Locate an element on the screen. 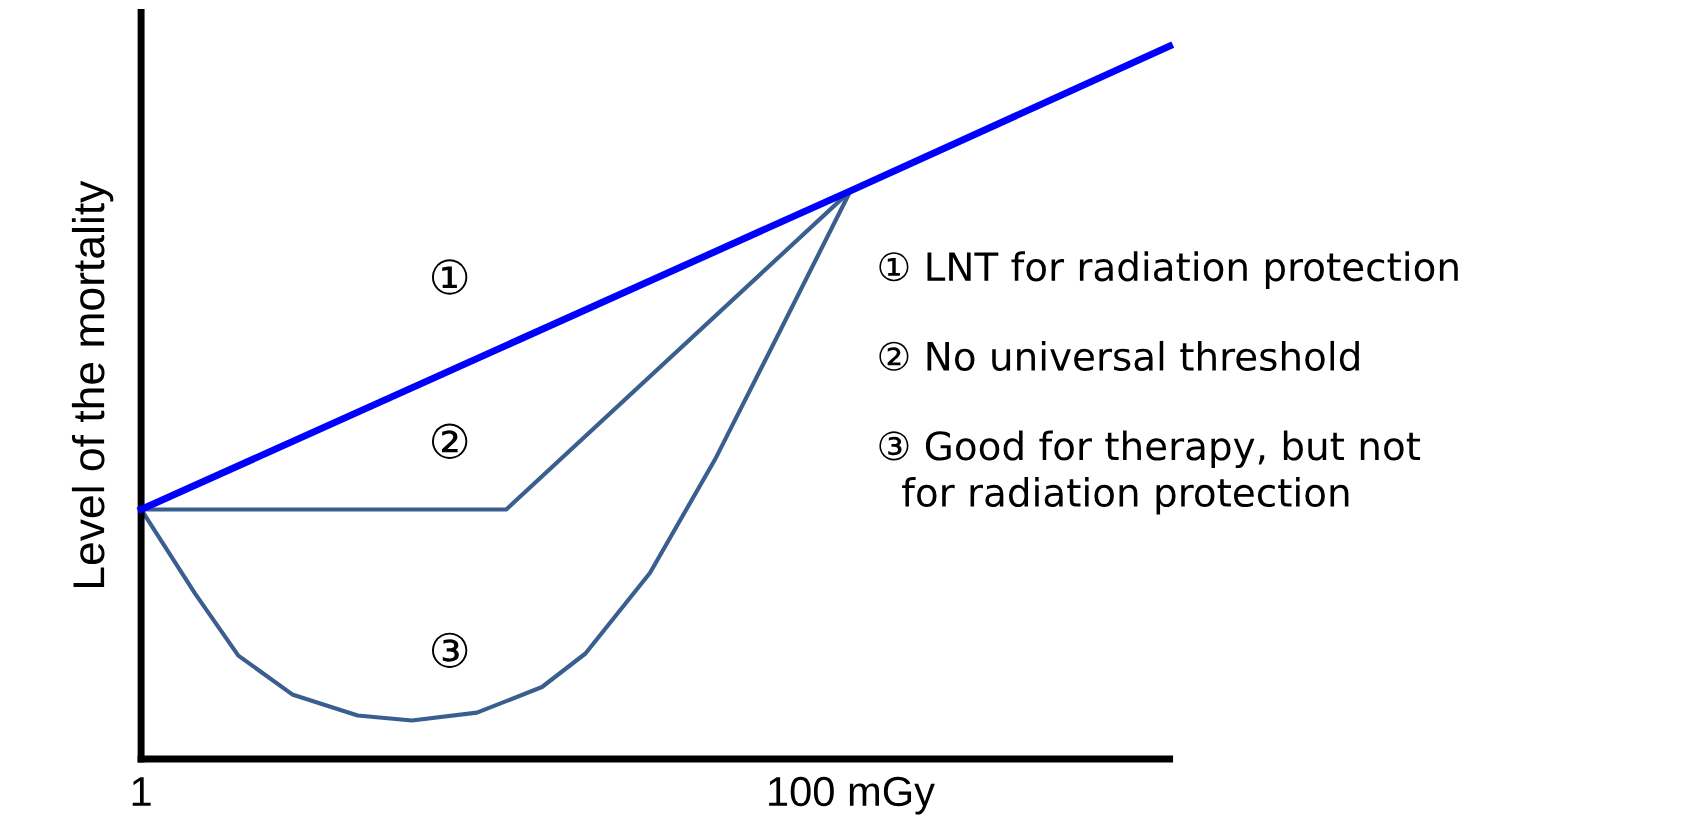 The image size is (1700, 825). annotation: ② is located at coordinates (449, 441).